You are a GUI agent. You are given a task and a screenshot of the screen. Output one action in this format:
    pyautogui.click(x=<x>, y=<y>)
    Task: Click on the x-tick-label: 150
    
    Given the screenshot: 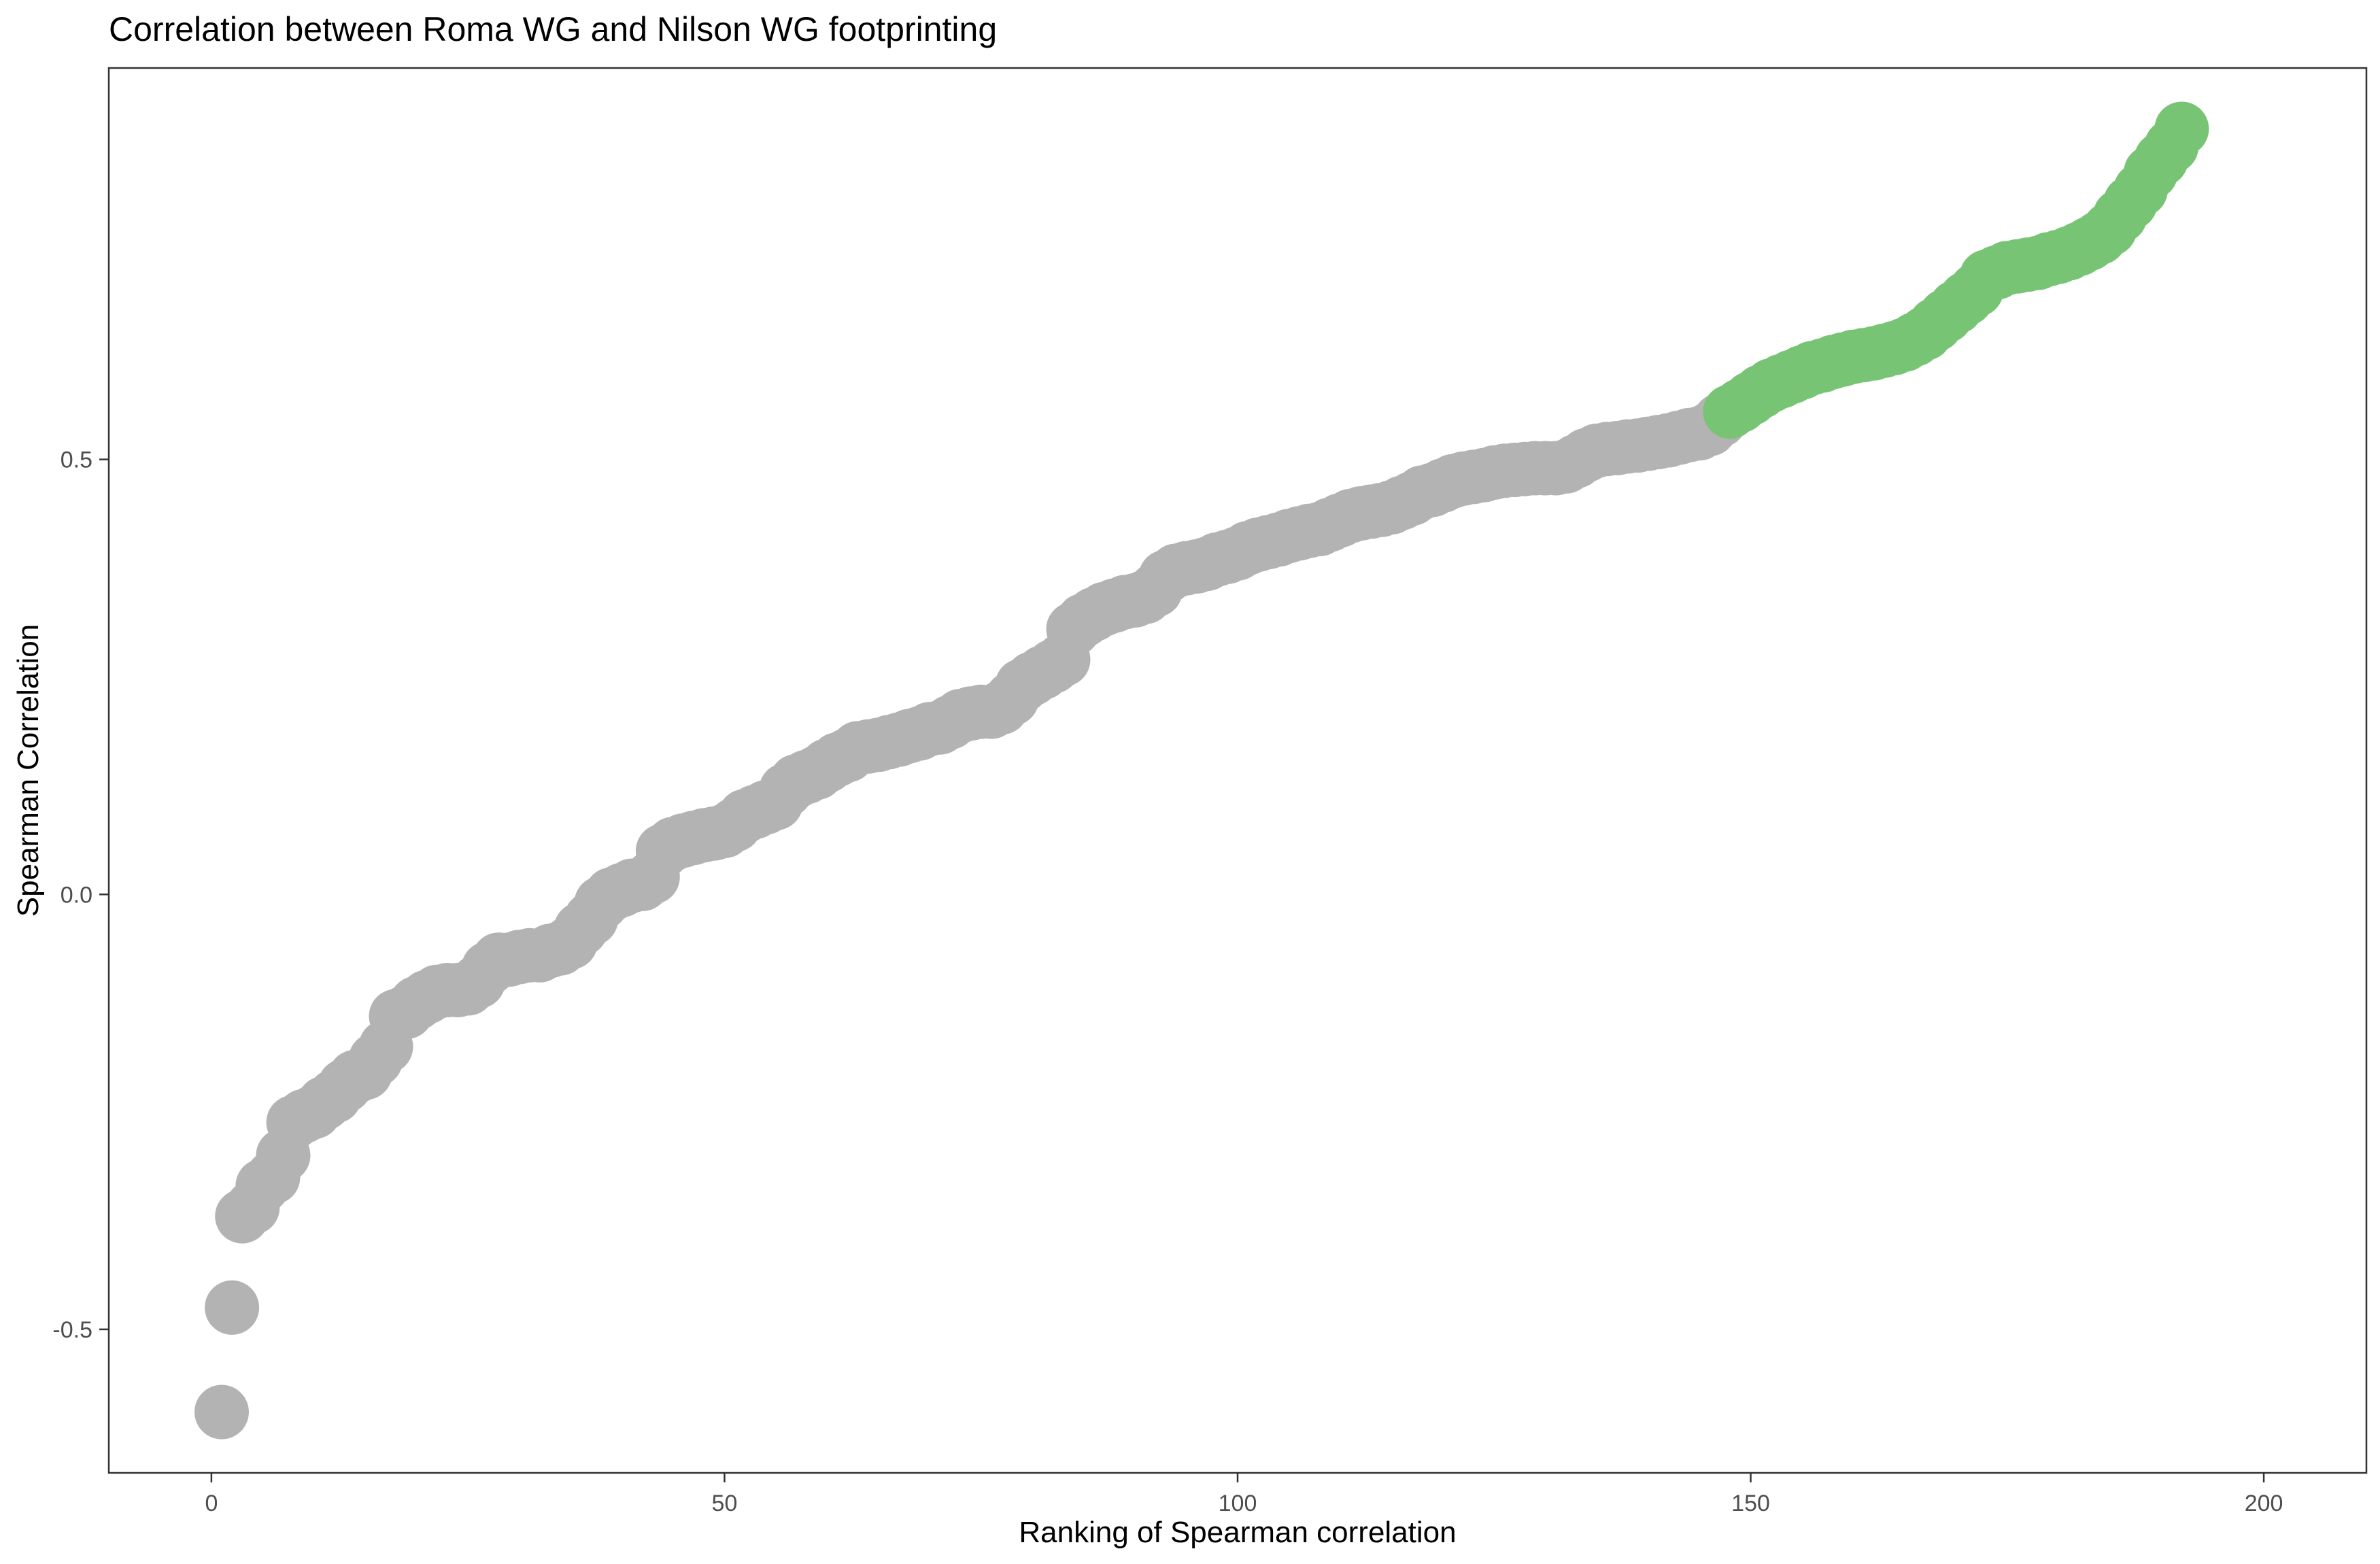 What is the action you would take?
    pyautogui.click(x=1751, y=1503)
    